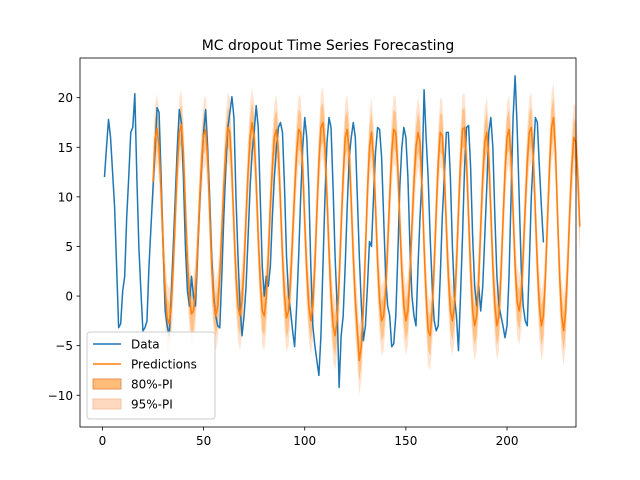 This screenshot has width=640, height=480. What do you see at coordinates (69, 297) in the screenshot?
I see `y-tick-label: 0` at bounding box center [69, 297].